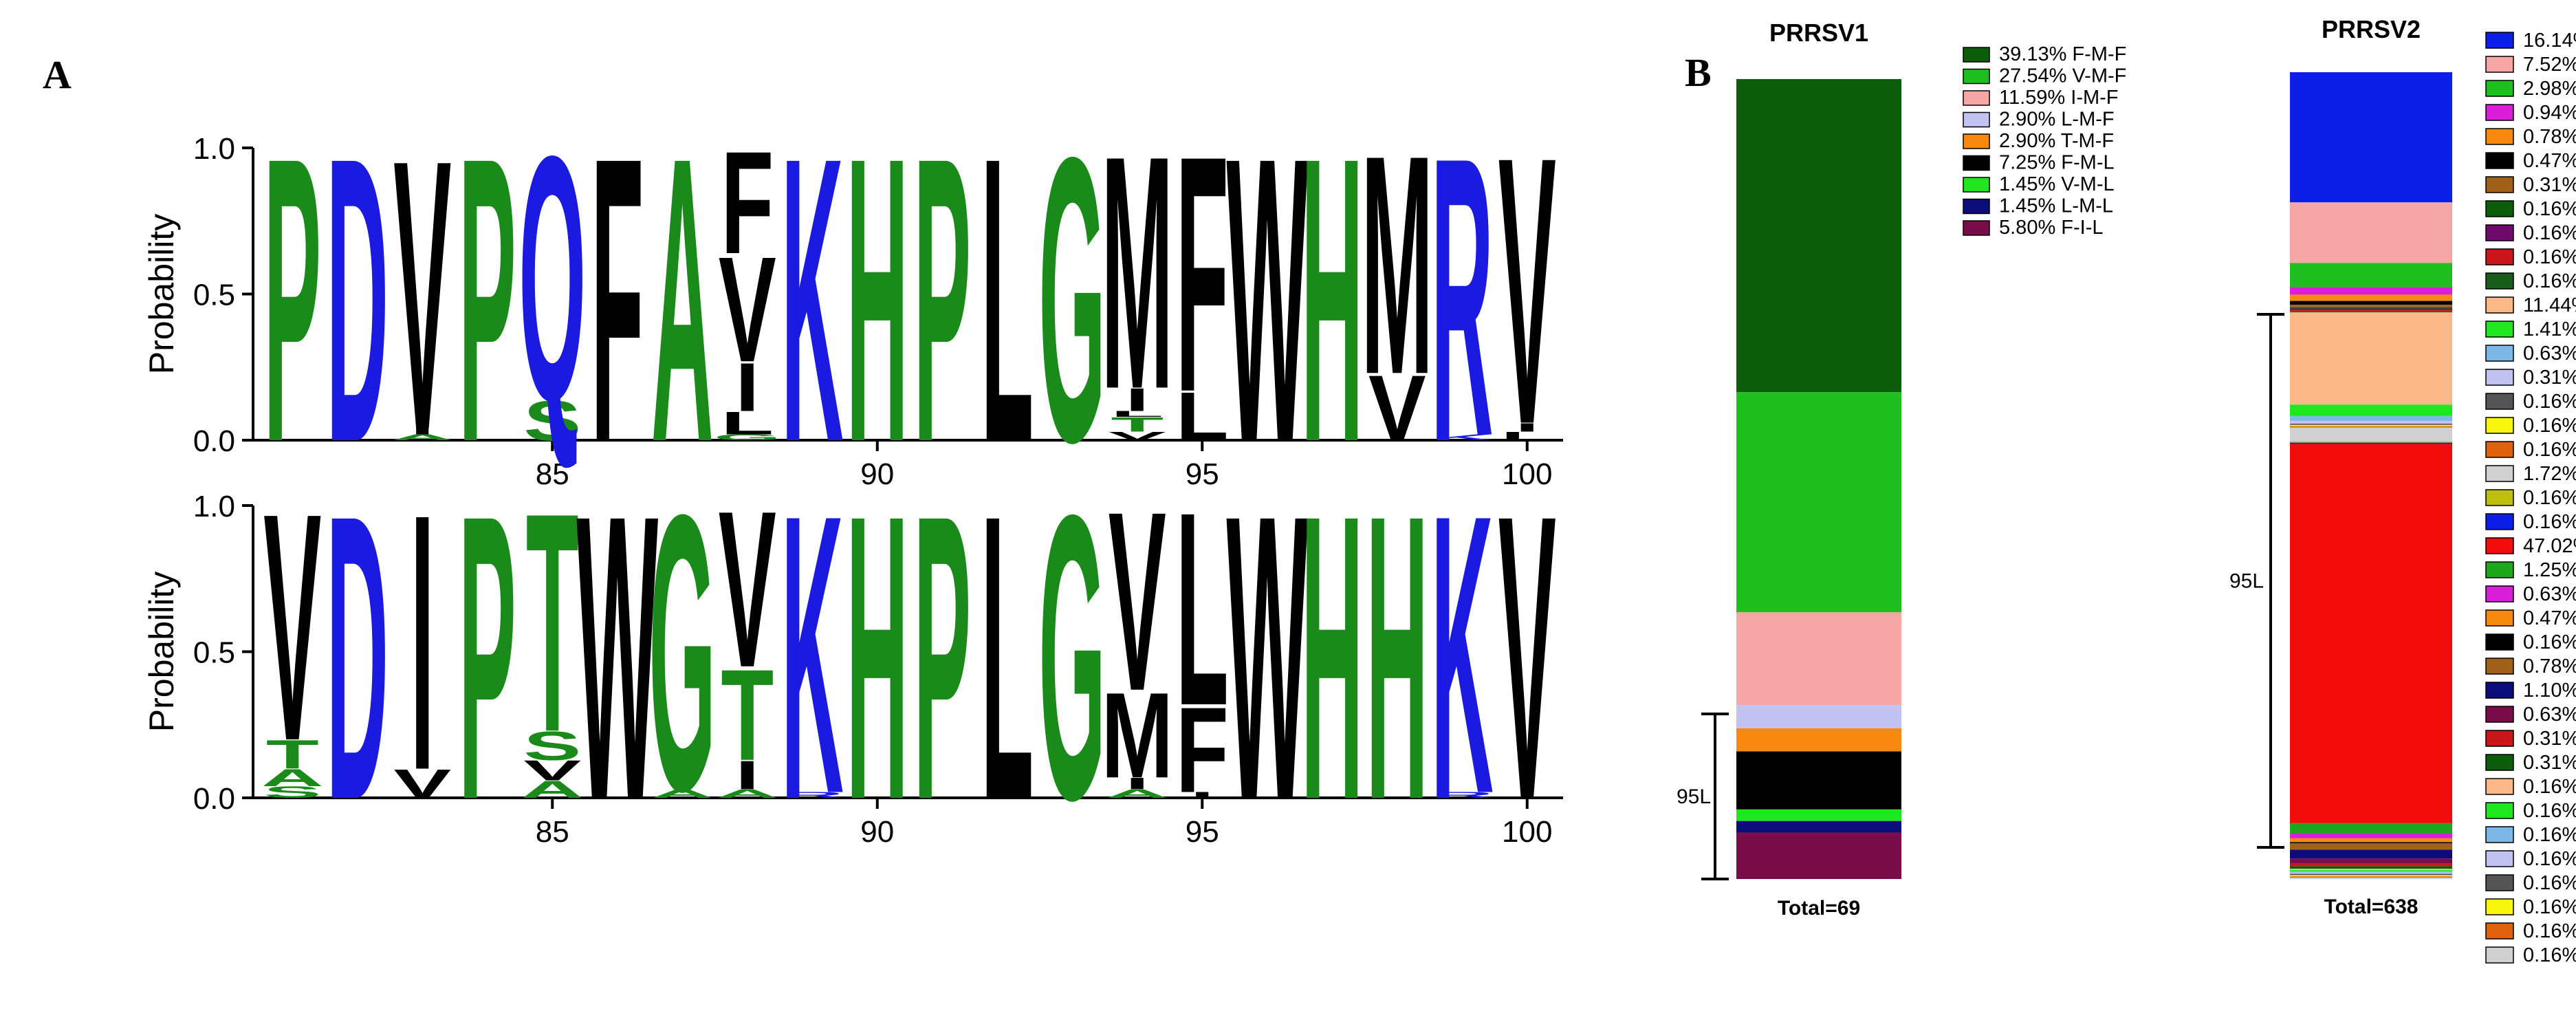  I want to click on logo-letter-f: F, so click(747, 202).